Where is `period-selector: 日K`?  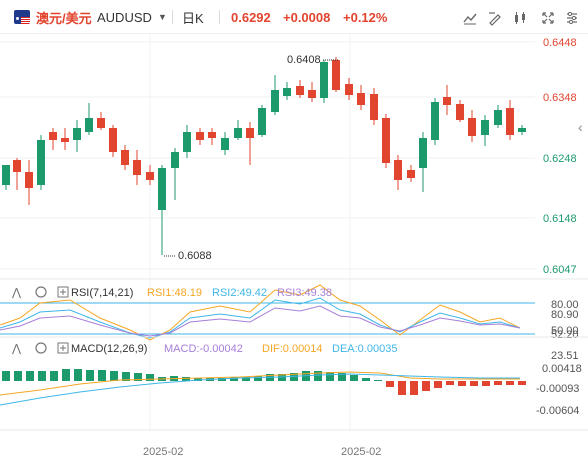 period-selector: 日K is located at coordinates (193, 18).